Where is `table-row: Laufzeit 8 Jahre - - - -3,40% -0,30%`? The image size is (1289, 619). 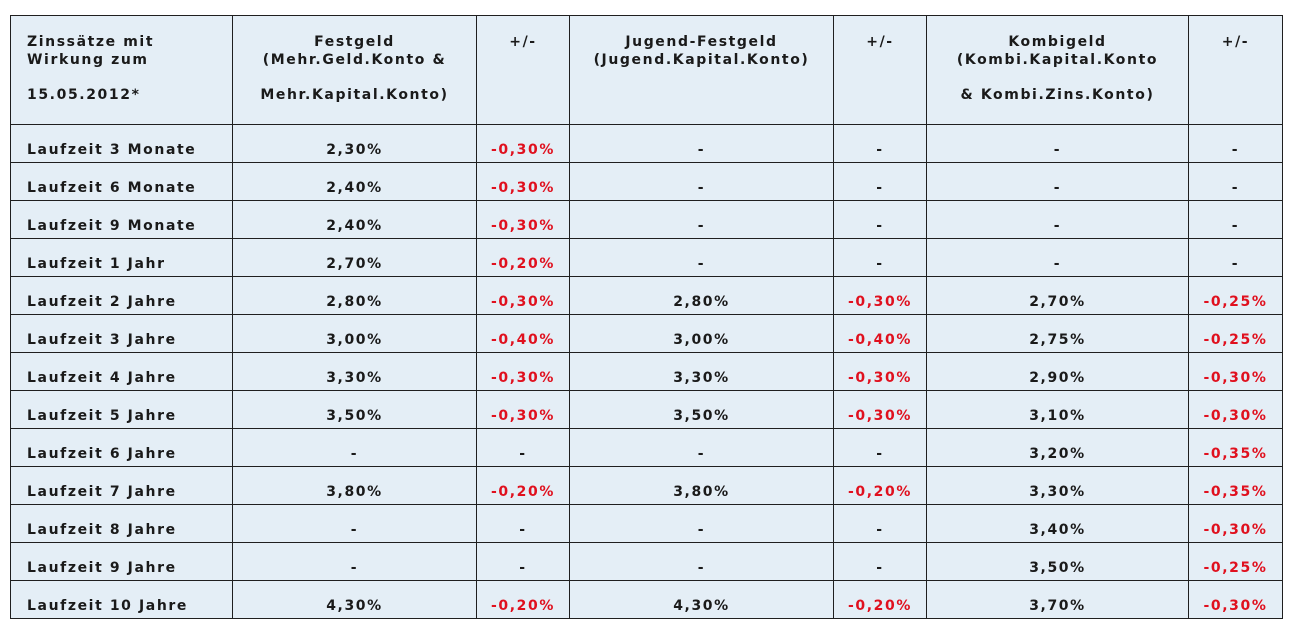
table-row: Laufzeit 8 Jahre - - - -3,40% -0,30% is located at coordinates (646, 523).